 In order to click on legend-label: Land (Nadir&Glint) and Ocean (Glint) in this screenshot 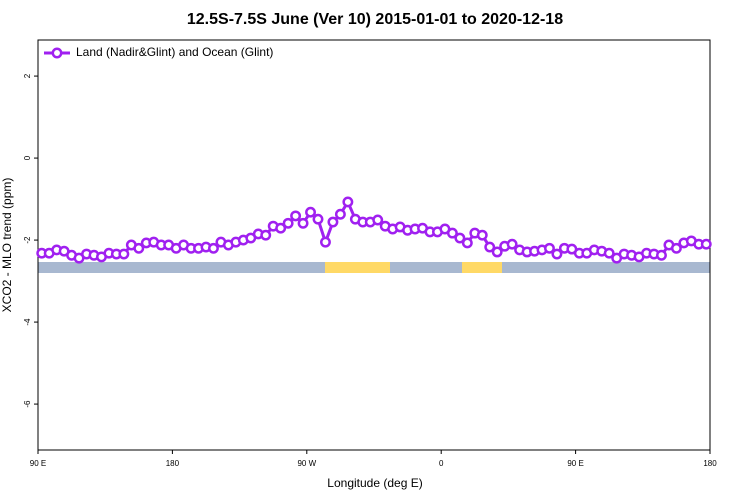, I will do `click(174, 52)`.